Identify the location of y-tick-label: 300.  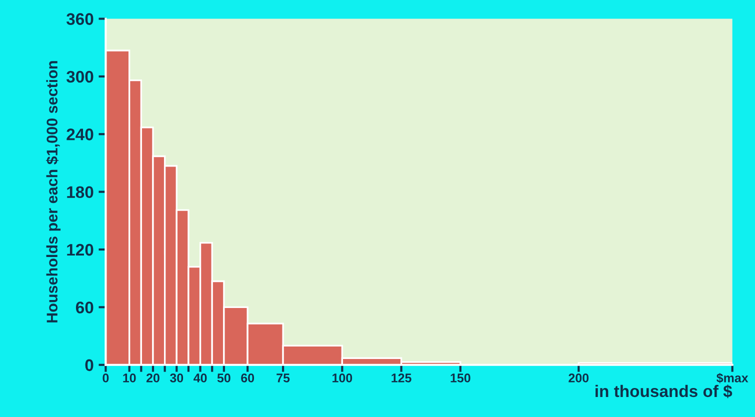
(80, 76).